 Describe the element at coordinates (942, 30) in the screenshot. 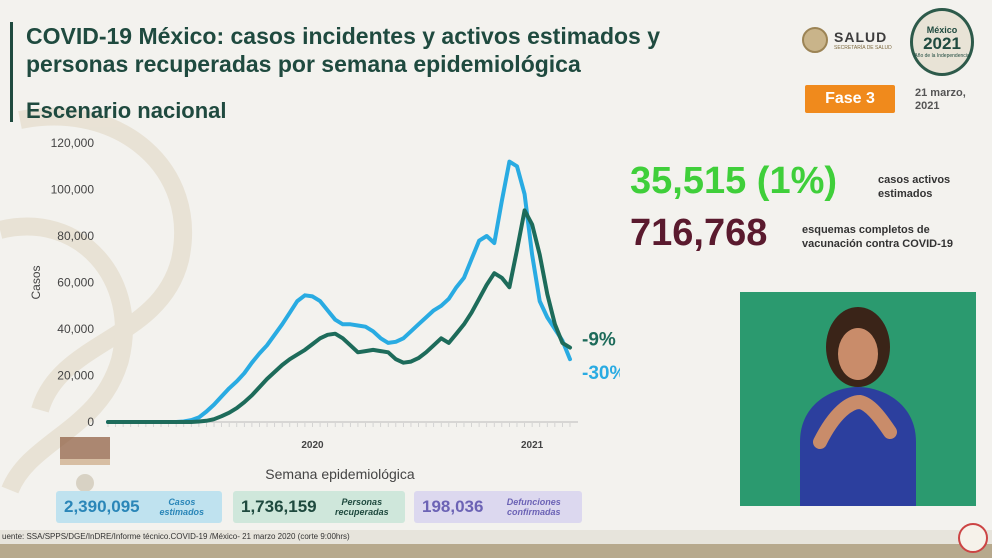

I see `year-logo-top: México` at that location.